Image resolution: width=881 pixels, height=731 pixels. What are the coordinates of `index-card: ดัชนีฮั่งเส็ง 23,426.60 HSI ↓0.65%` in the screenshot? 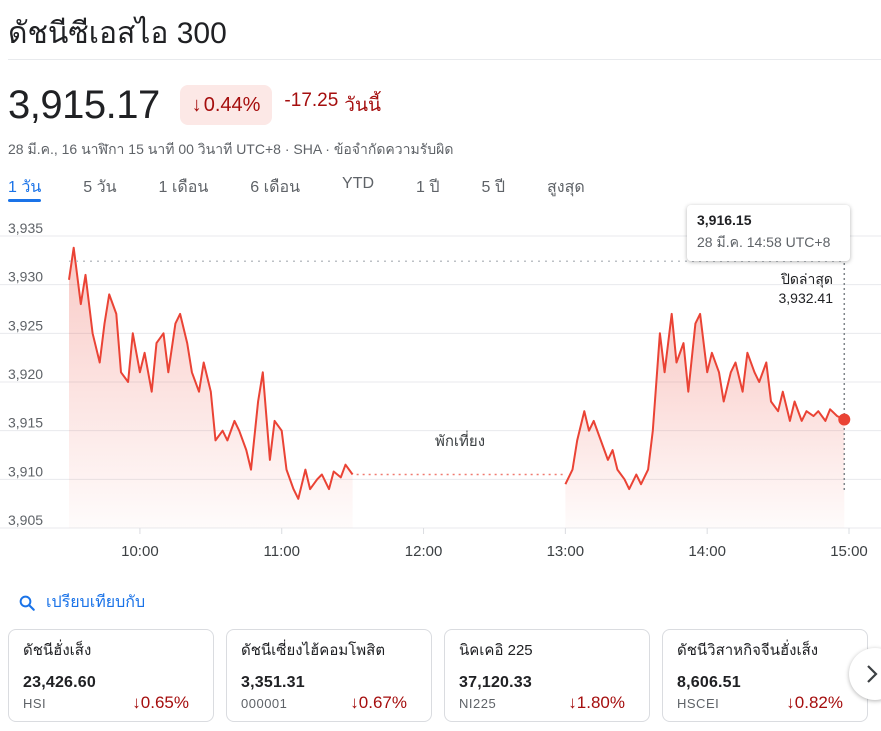 It's located at (111, 675).